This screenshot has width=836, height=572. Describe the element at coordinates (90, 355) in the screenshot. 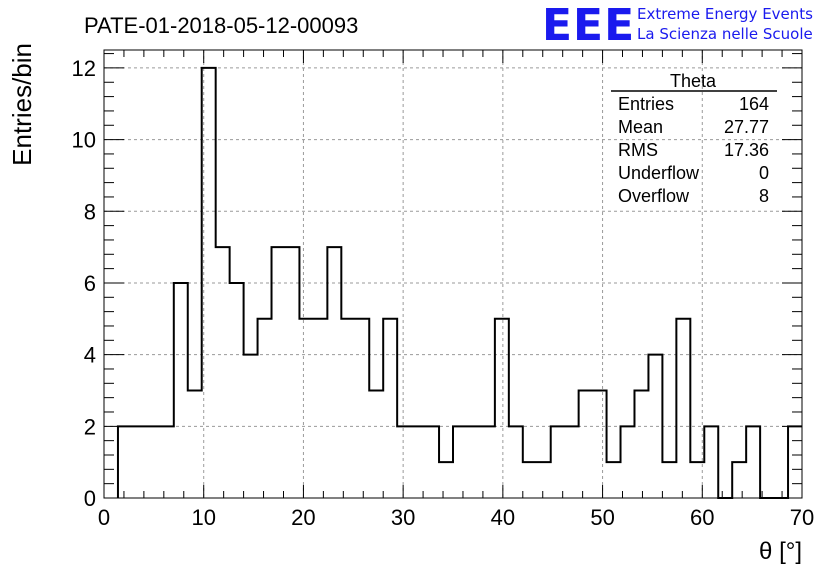

I see `y-tick-label: 4` at that location.